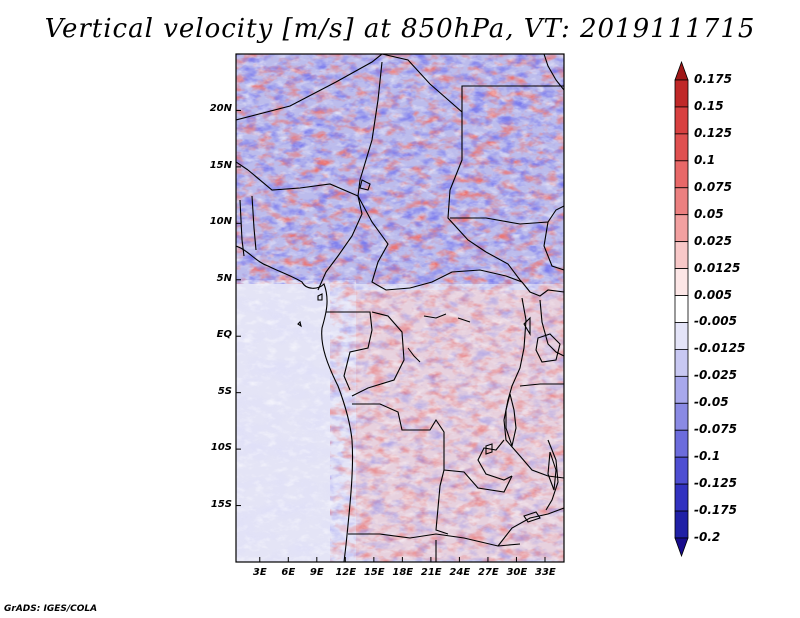  I want to click on lake-kariba, so click(532, 517).